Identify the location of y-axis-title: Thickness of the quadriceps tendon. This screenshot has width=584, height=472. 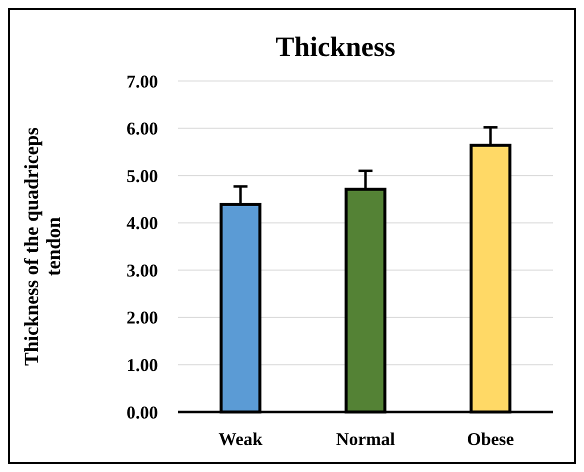
(43, 246).